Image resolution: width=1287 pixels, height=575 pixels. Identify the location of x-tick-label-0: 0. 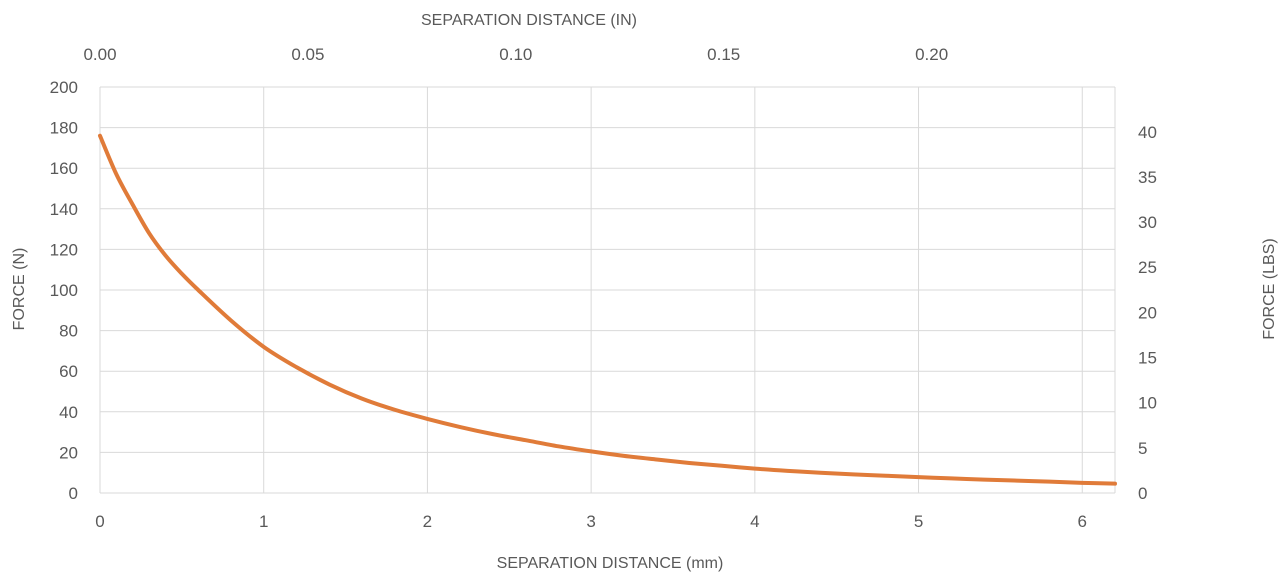
(99, 521).